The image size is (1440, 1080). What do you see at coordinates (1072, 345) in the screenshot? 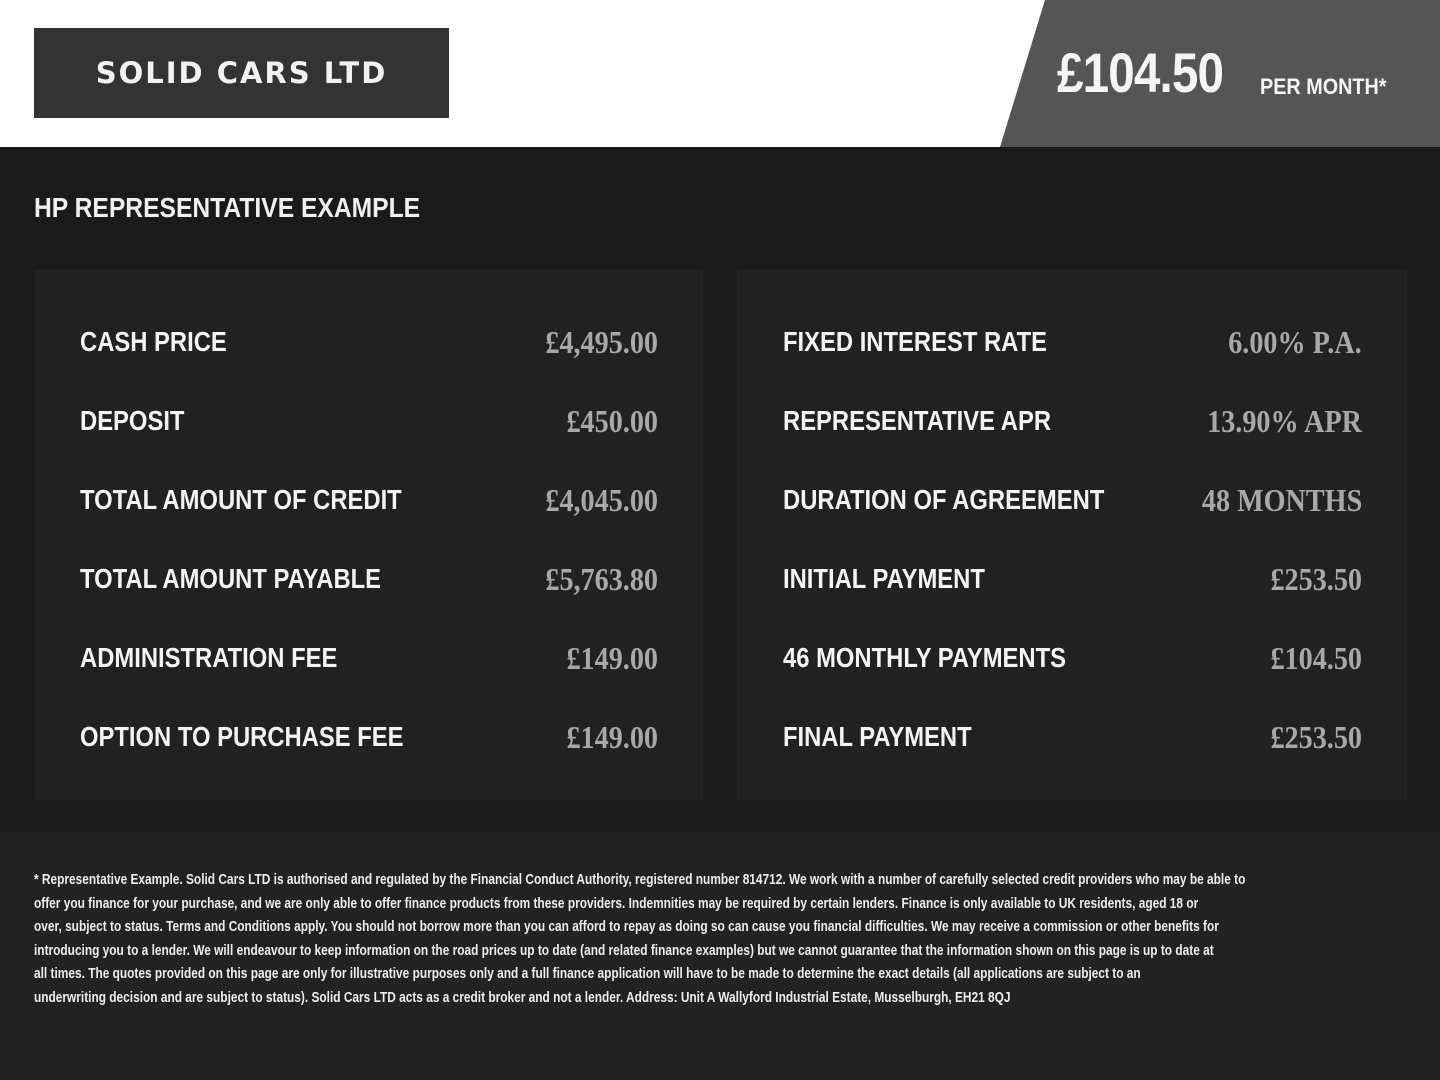
I see `finance-row: FIXED INTEREST RATE 6.00% P.A.` at bounding box center [1072, 345].